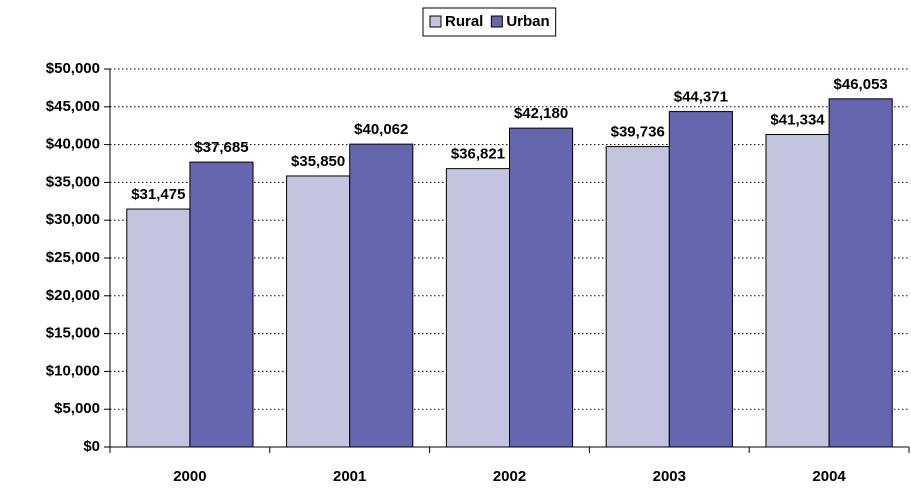 This screenshot has width=911, height=489. I want to click on value-label: $31,475, so click(158, 194).